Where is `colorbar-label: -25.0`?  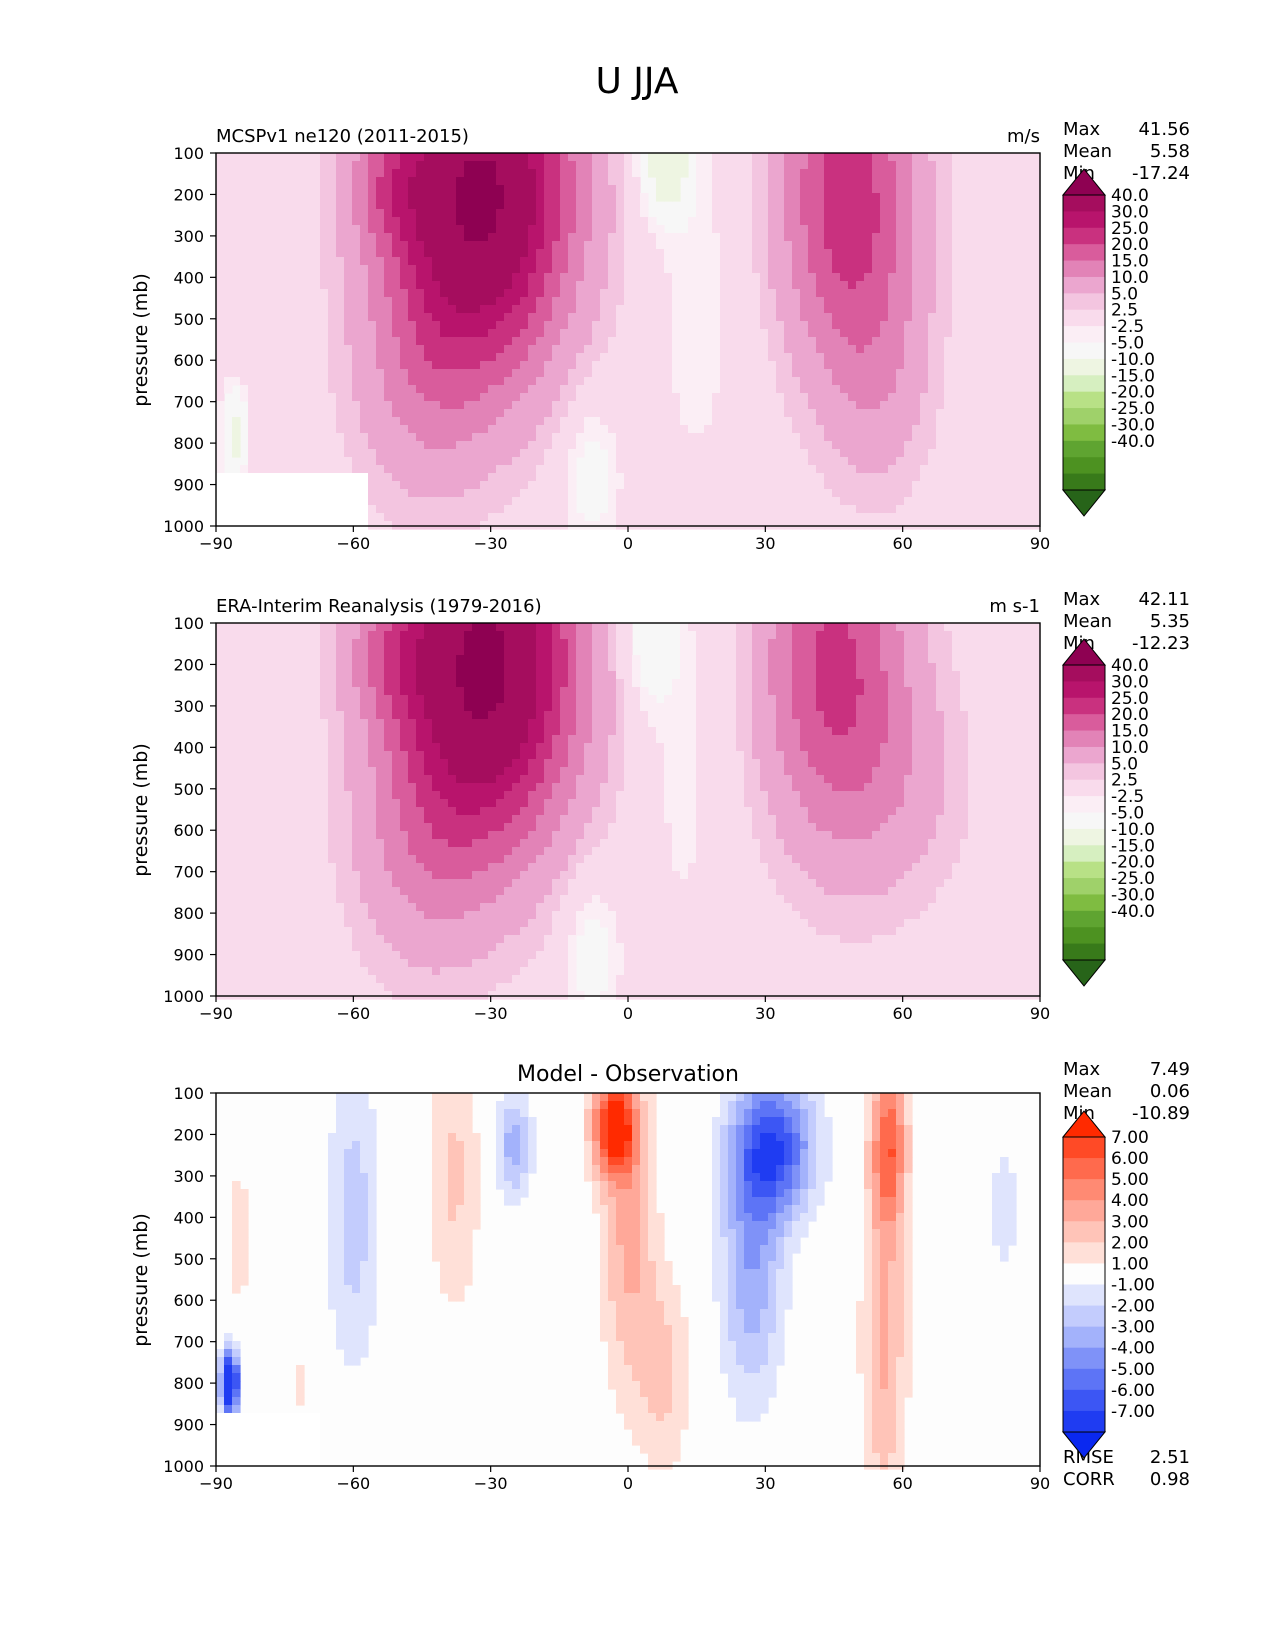
colorbar-label: -25.0 is located at coordinates (1133, 409).